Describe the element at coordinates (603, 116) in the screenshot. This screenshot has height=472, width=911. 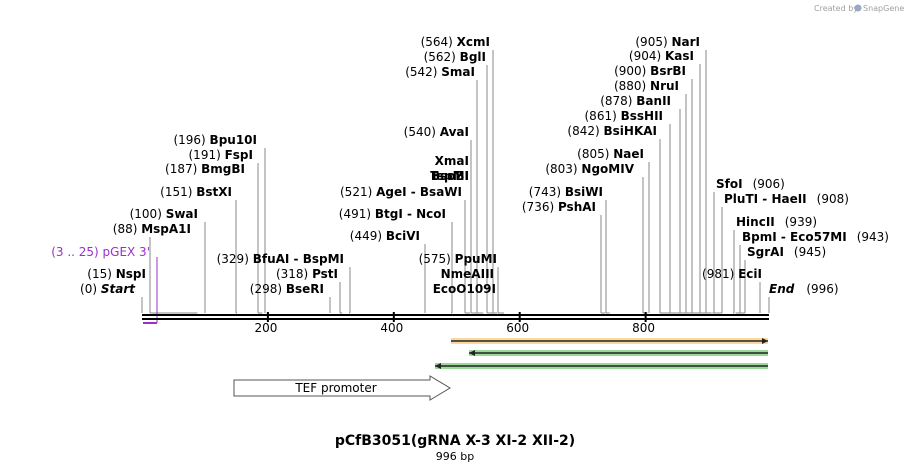
I see `site-position: (861)` at that location.